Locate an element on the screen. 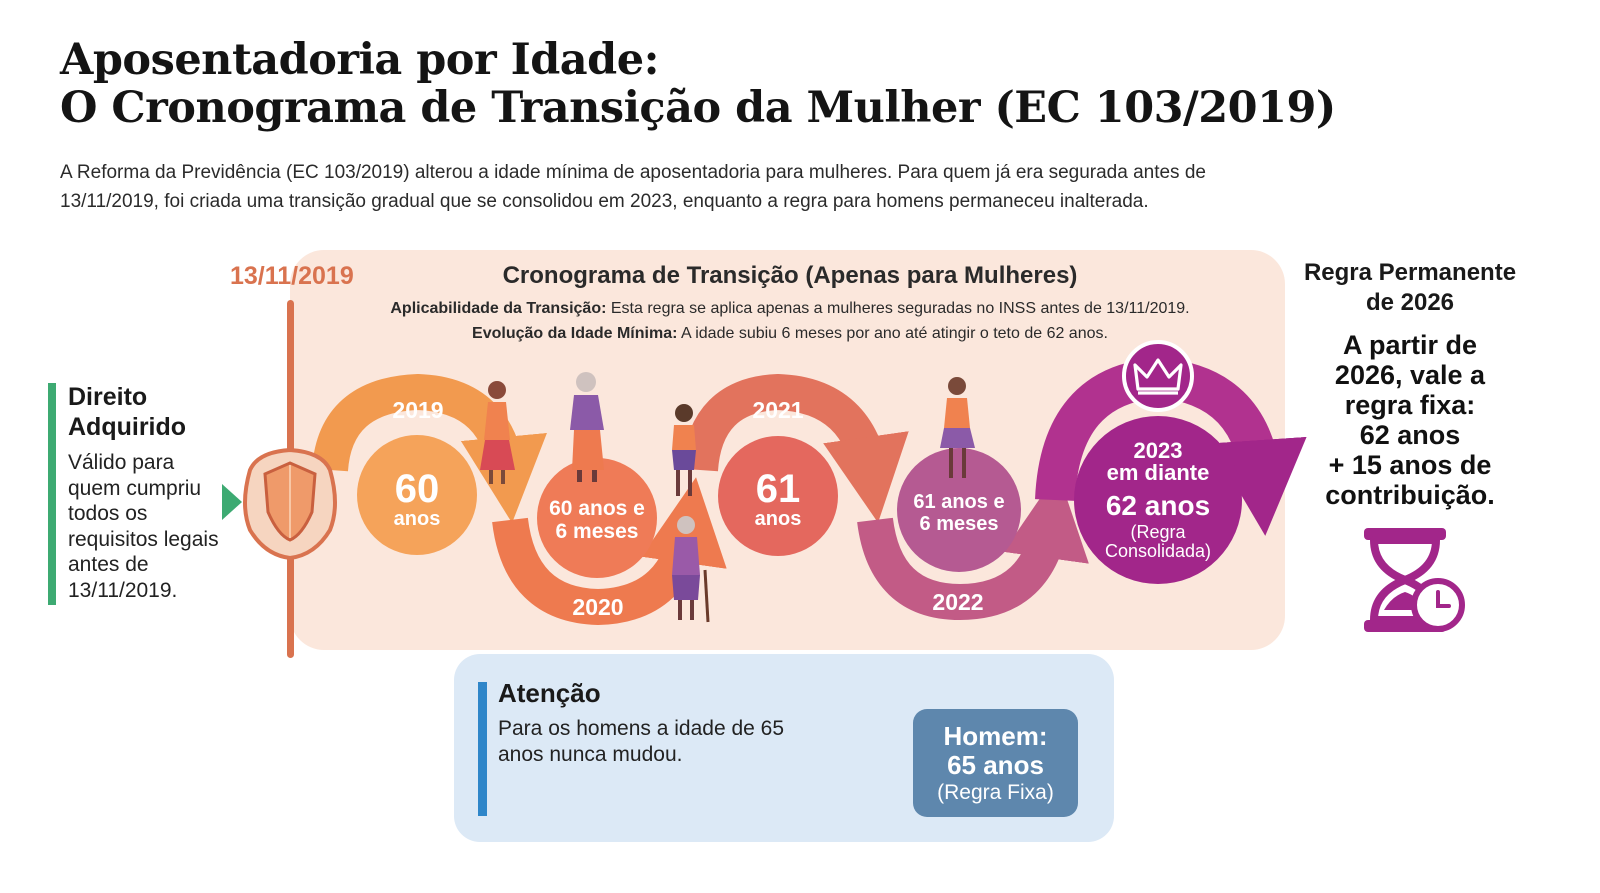  step-2022-line1: 61 anos e is located at coordinates (958, 502).